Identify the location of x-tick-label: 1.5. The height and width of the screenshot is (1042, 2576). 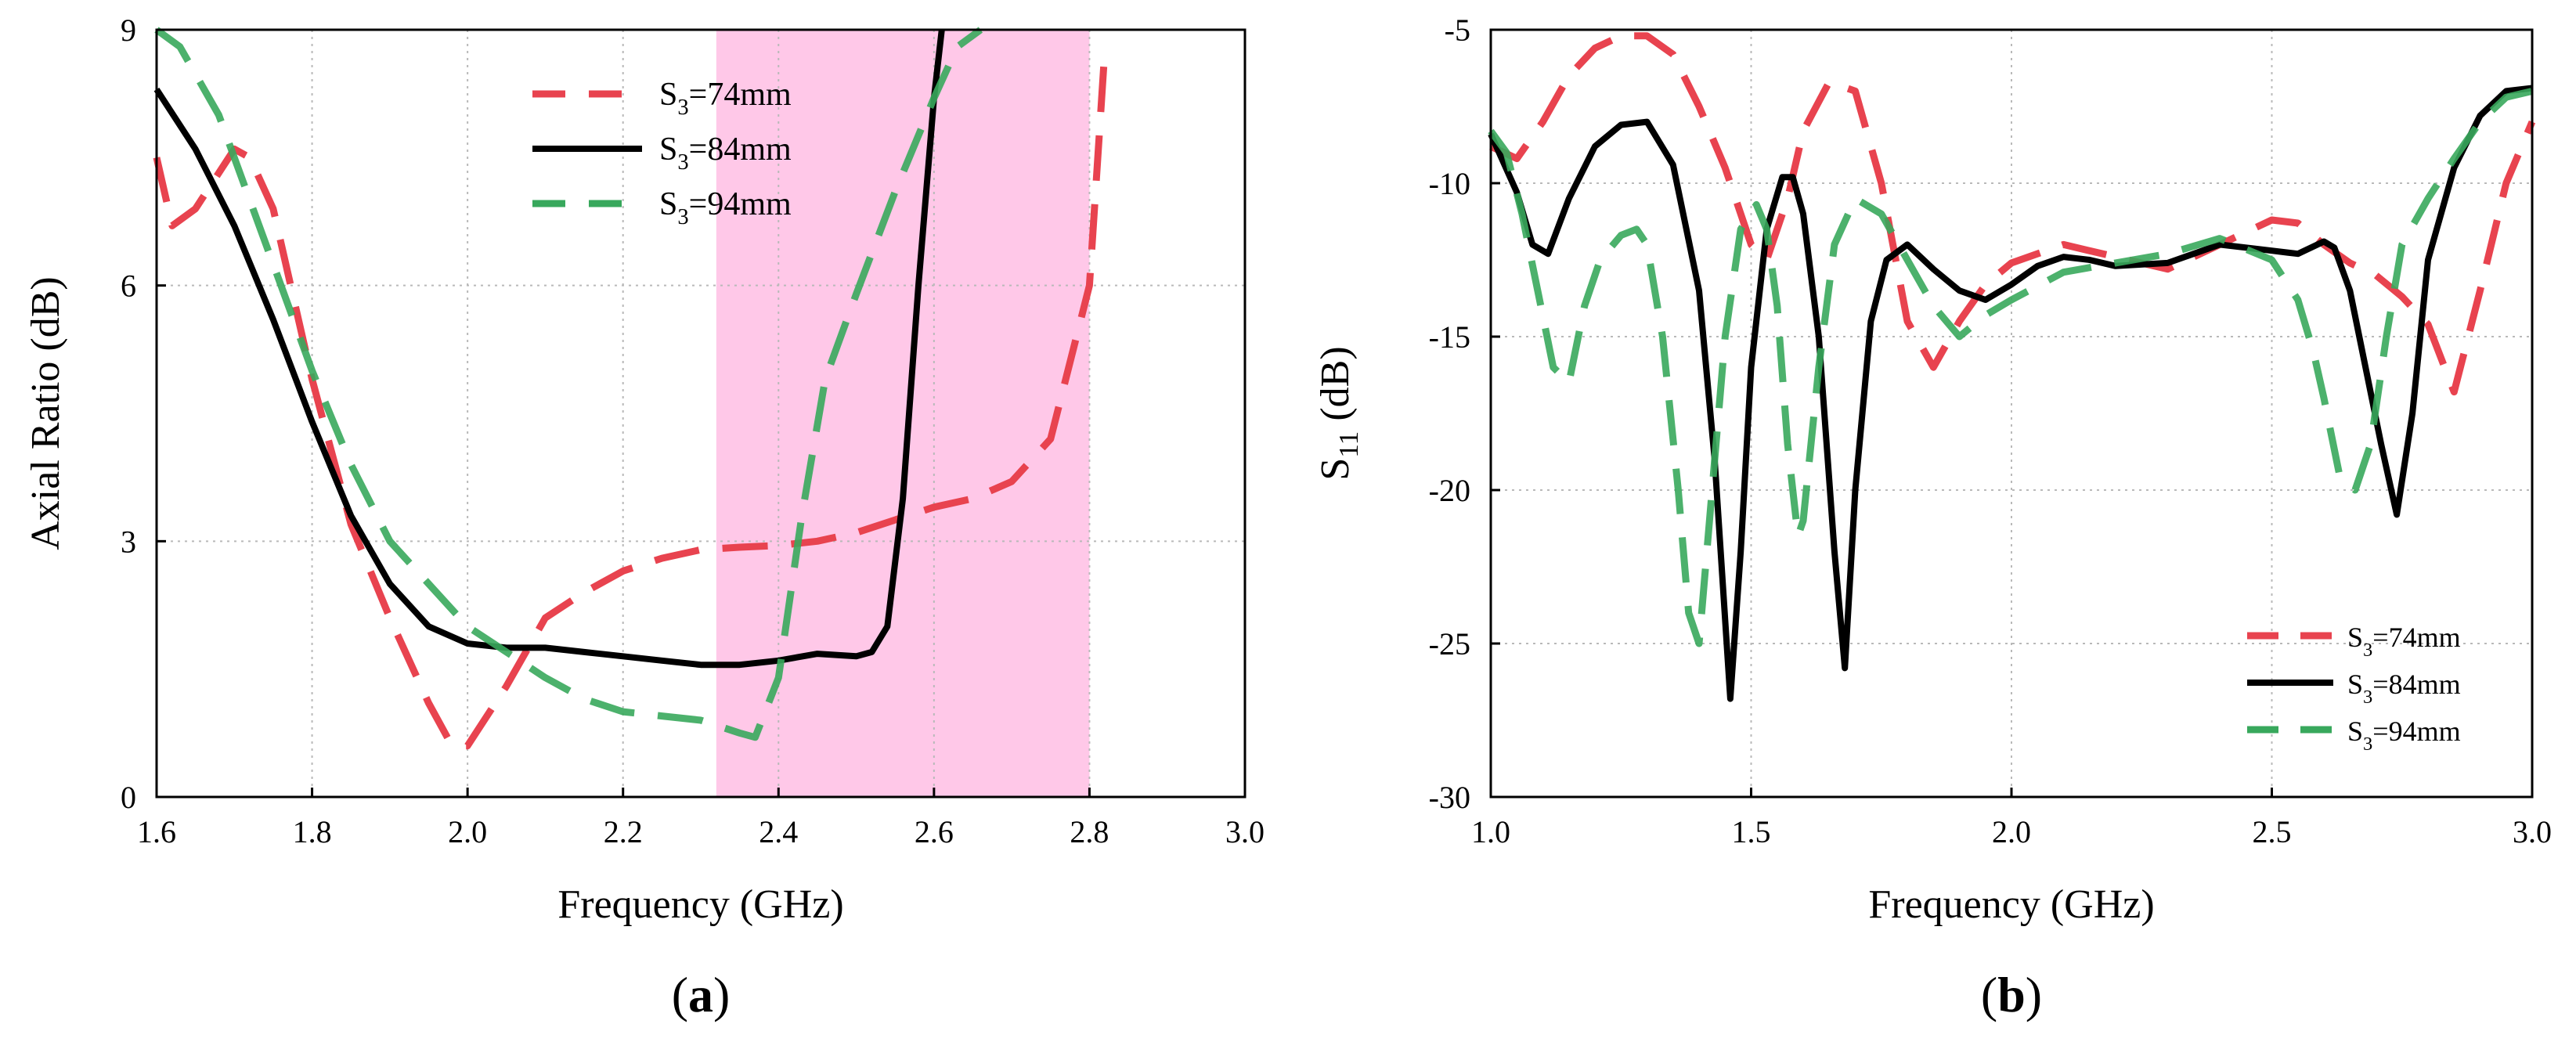
(1751, 831).